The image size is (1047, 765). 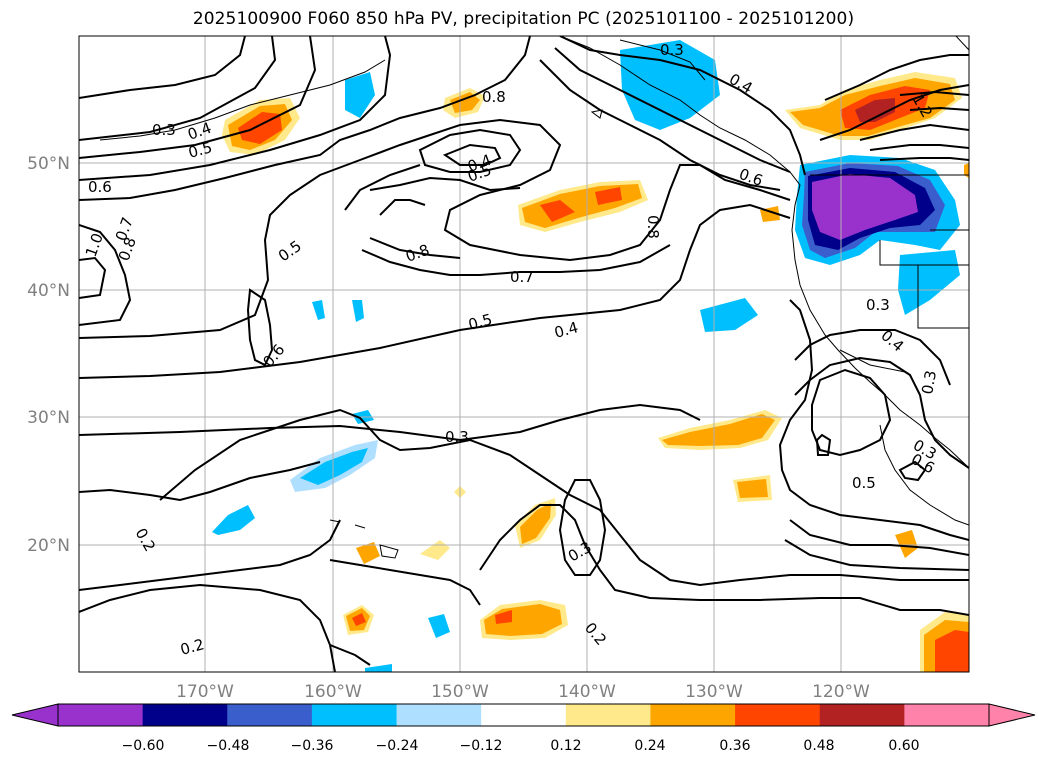 I want to click on lon-label: 170°W, so click(x=205, y=692).